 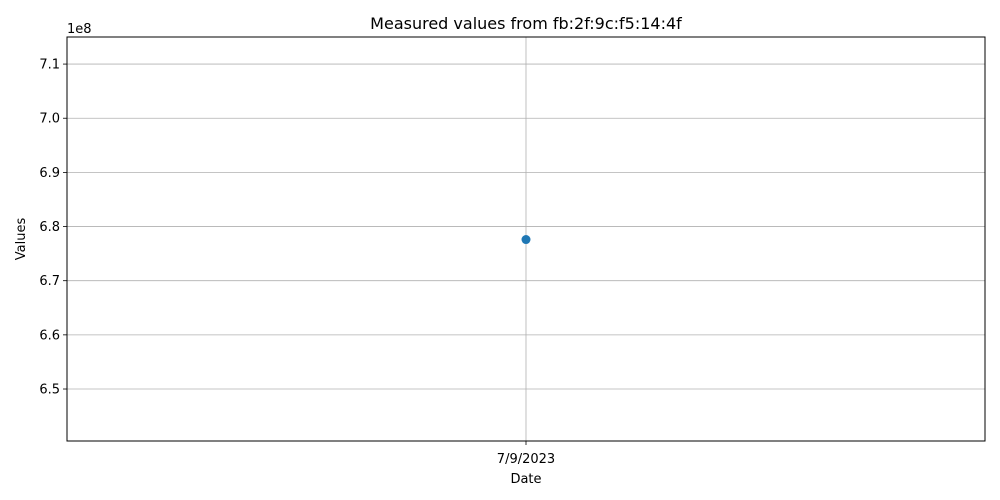 I want to click on y-tick-label: 6.7, so click(x=49, y=281).